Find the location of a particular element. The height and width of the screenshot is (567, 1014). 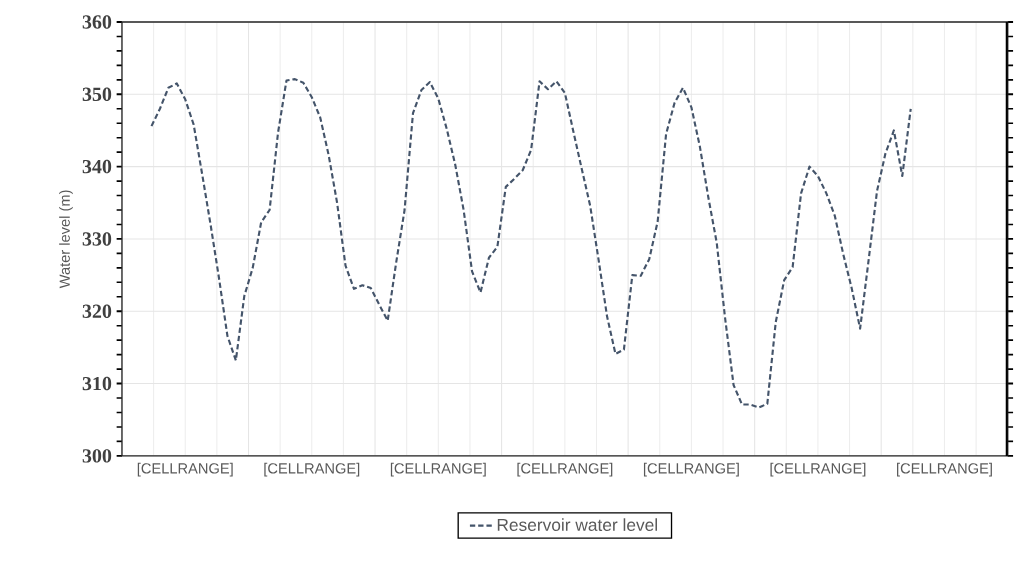

y-tick-label: 340 is located at coordinates (97, 166).